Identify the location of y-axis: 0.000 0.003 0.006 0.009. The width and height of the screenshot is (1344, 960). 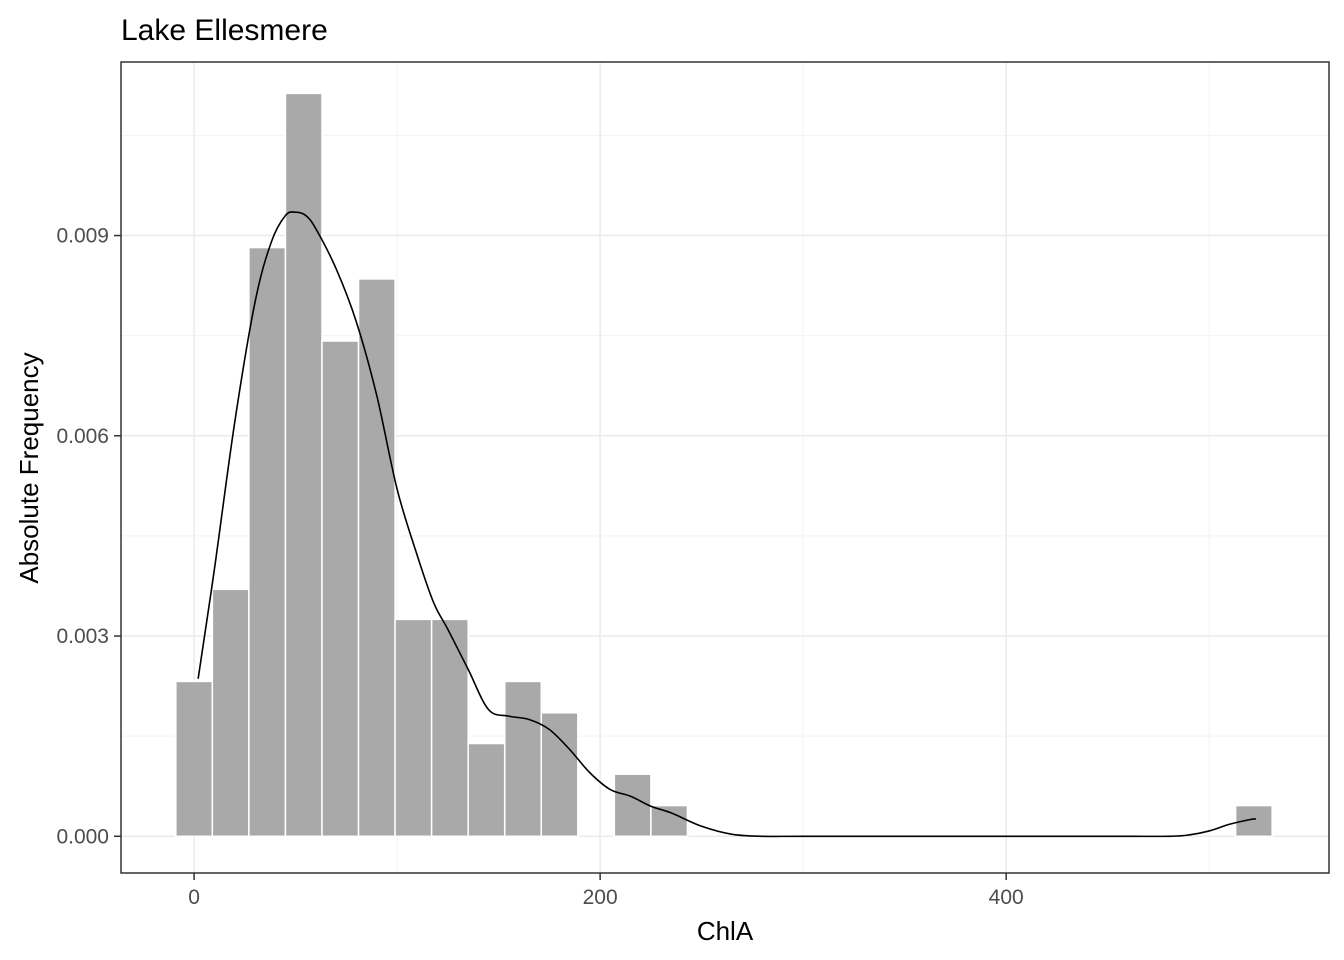
(88, 536).